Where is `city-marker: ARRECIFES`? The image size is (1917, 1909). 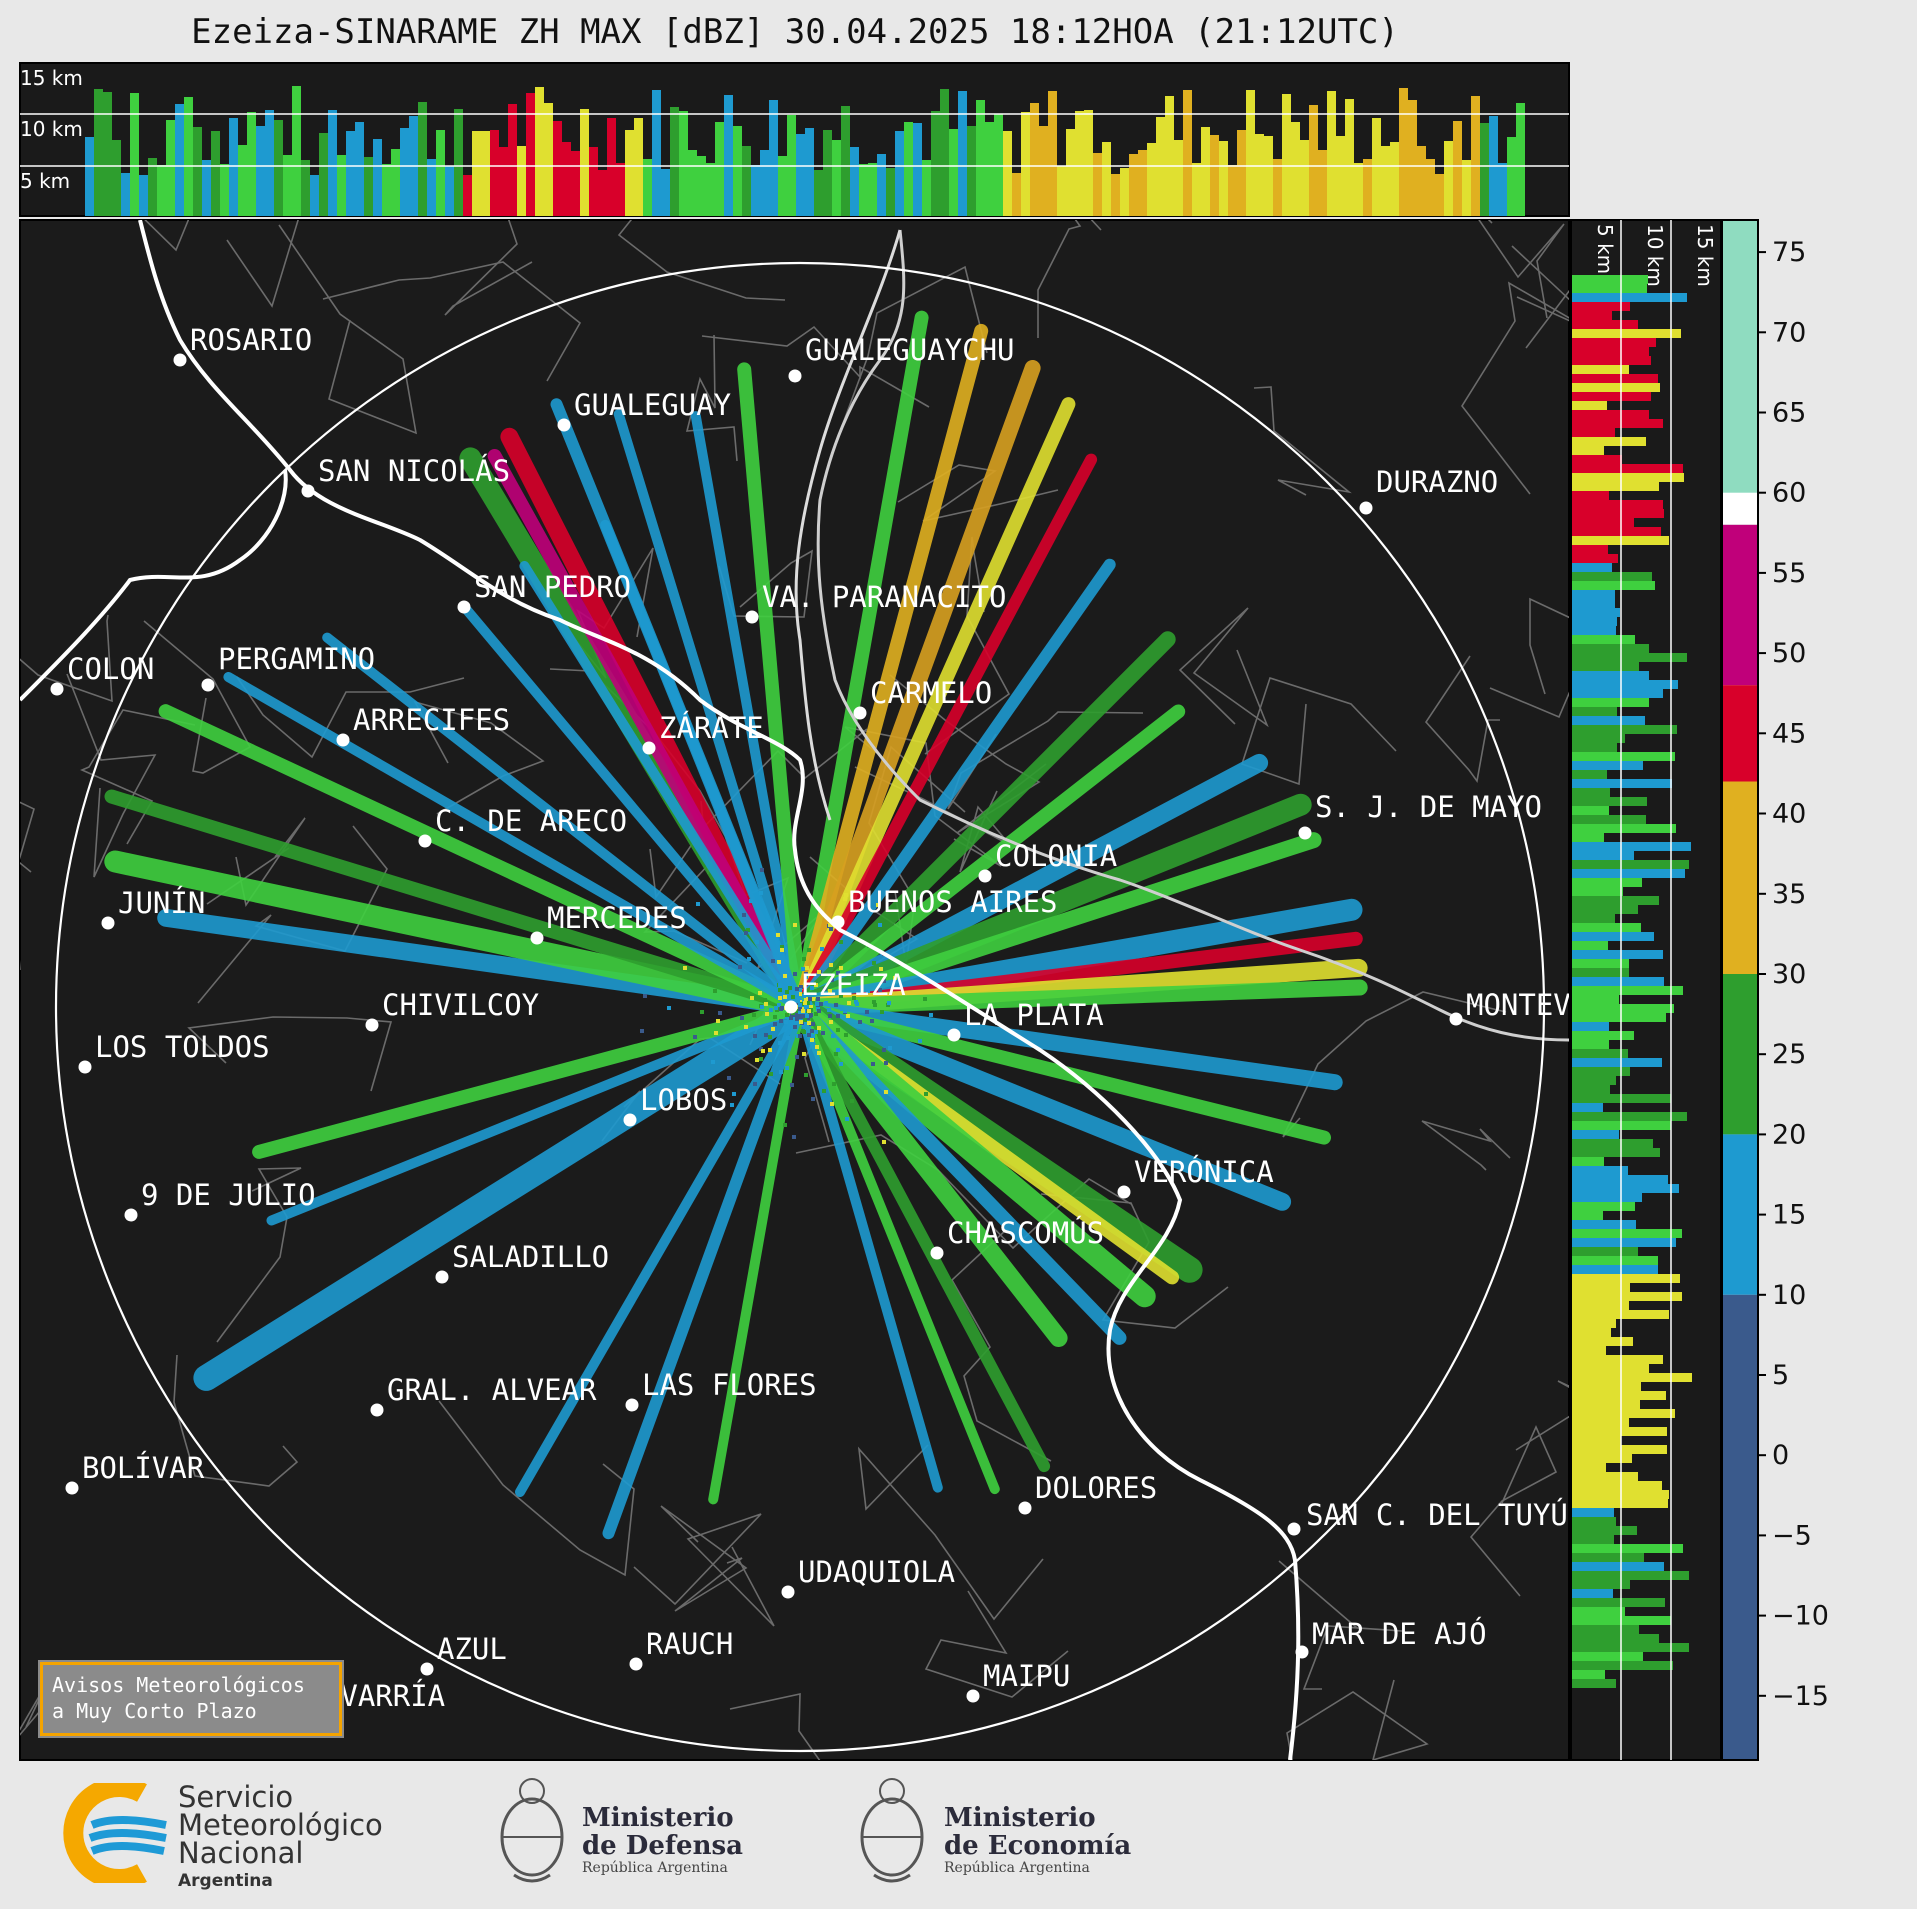
city-marker: ARRECIFES is located at coordinates (423, 725).